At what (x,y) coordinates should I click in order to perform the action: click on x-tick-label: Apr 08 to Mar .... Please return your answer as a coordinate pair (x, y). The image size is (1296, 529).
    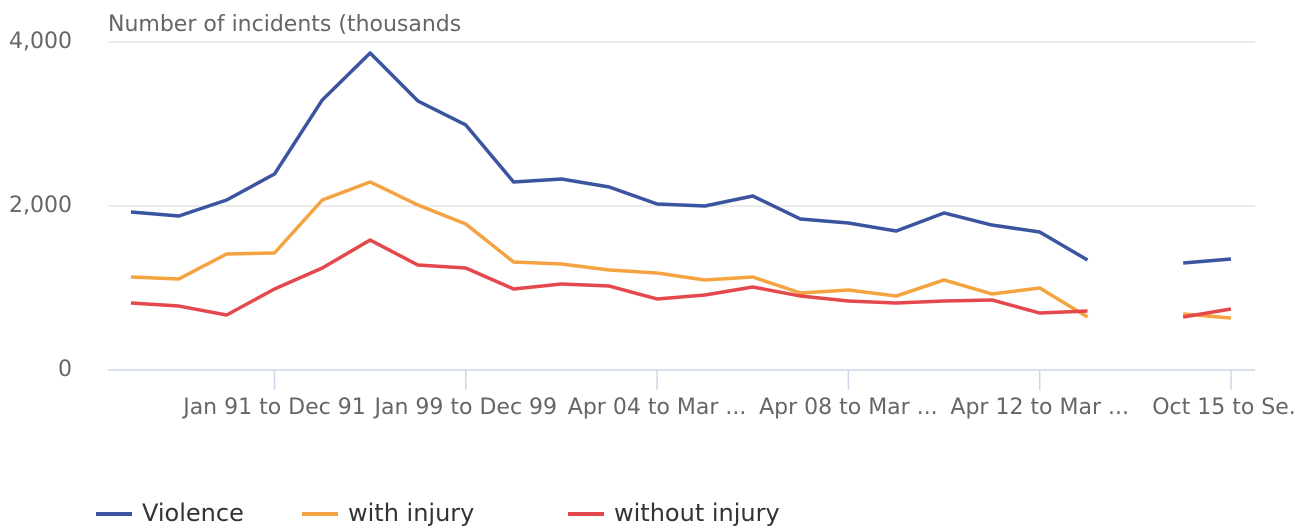
    Looking at the image, I should click on (848, 407).